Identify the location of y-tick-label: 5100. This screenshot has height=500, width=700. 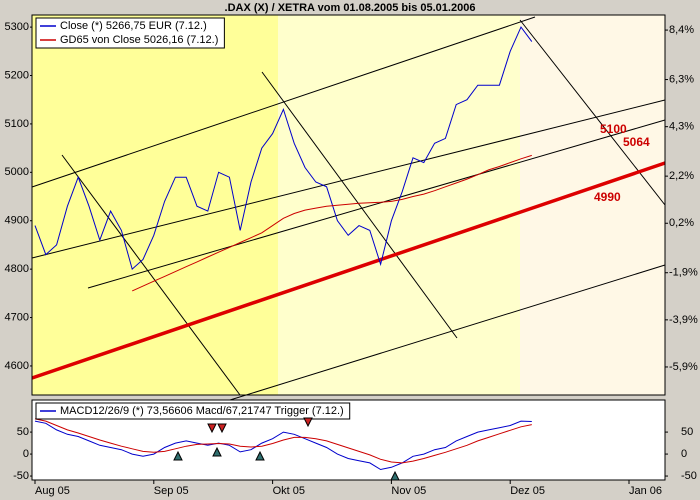
(17, 124).